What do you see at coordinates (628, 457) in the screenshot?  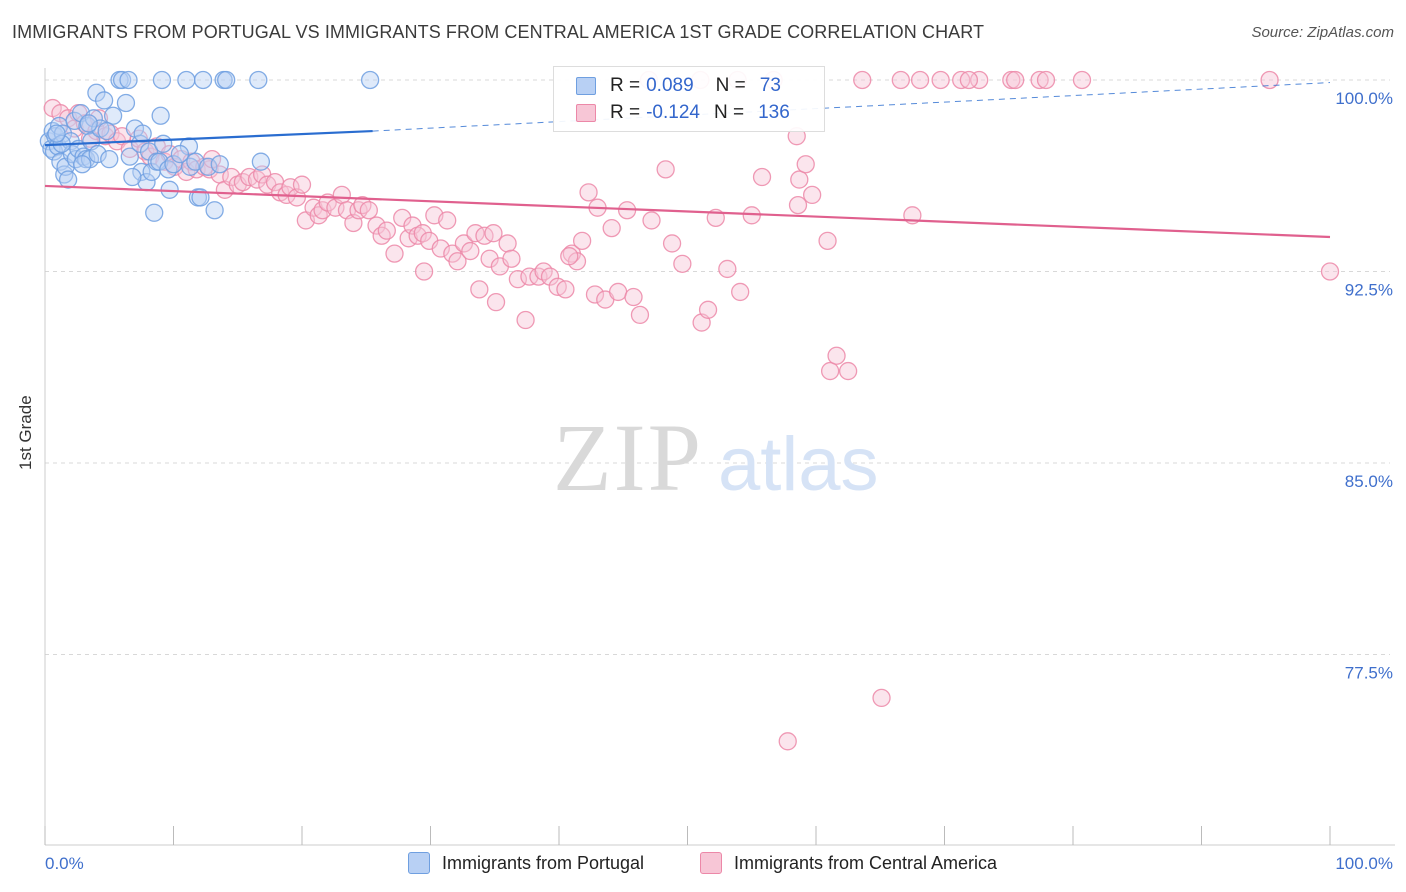 I see `watermark-zip: ZIP` at bounding box center [628, 457].